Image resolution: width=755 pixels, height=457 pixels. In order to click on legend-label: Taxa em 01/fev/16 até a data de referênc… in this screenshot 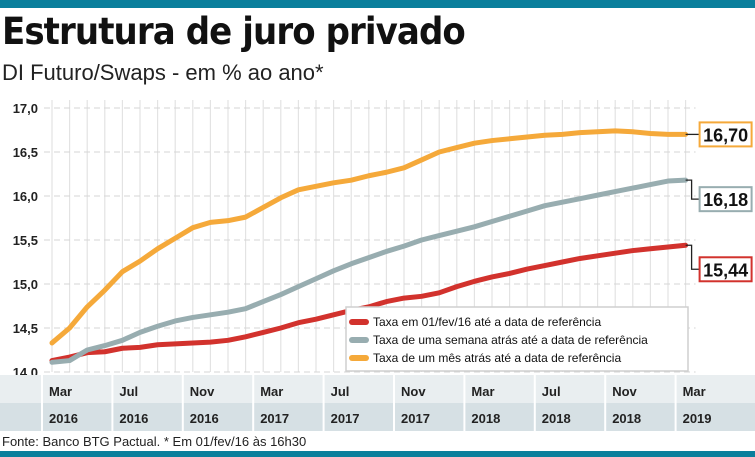, I will do `click(487, 322)`.